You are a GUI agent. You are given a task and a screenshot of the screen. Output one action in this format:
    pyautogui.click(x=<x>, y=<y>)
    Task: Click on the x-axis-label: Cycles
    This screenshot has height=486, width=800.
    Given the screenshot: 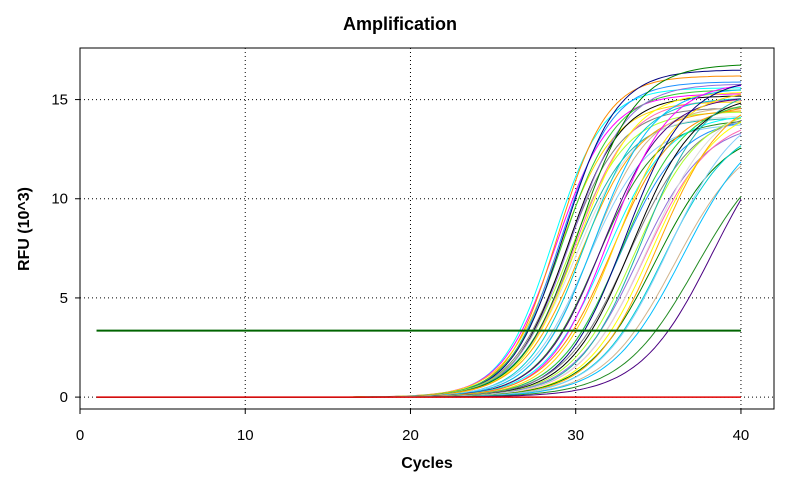 What is the action you would take?
    pyautogui.click(x=427, y=463)
    